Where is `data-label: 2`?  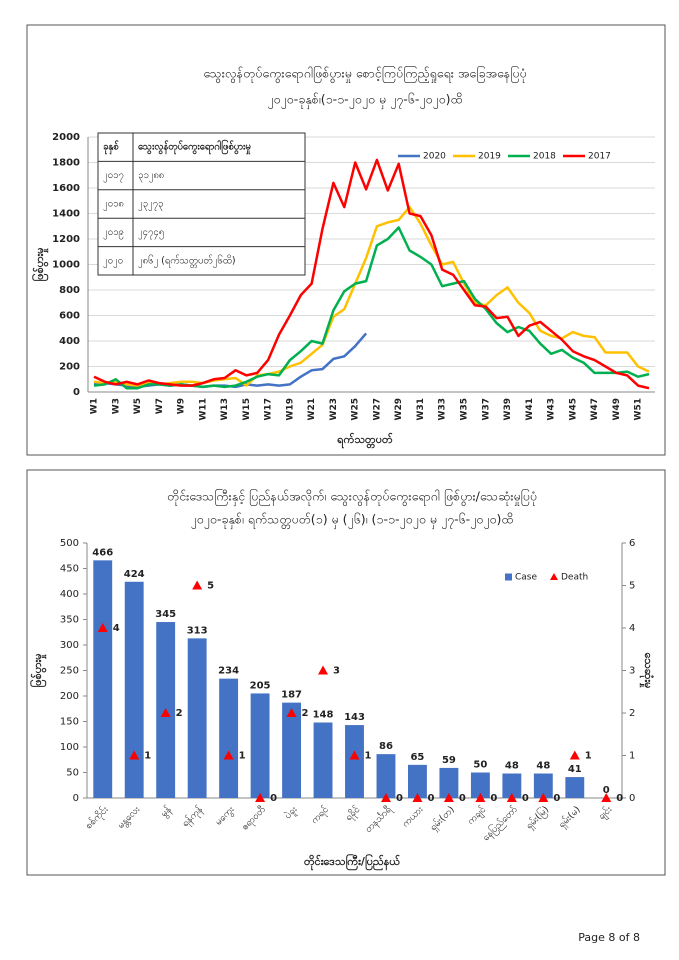
data-label: 2 is located at coordinates (179, 713).